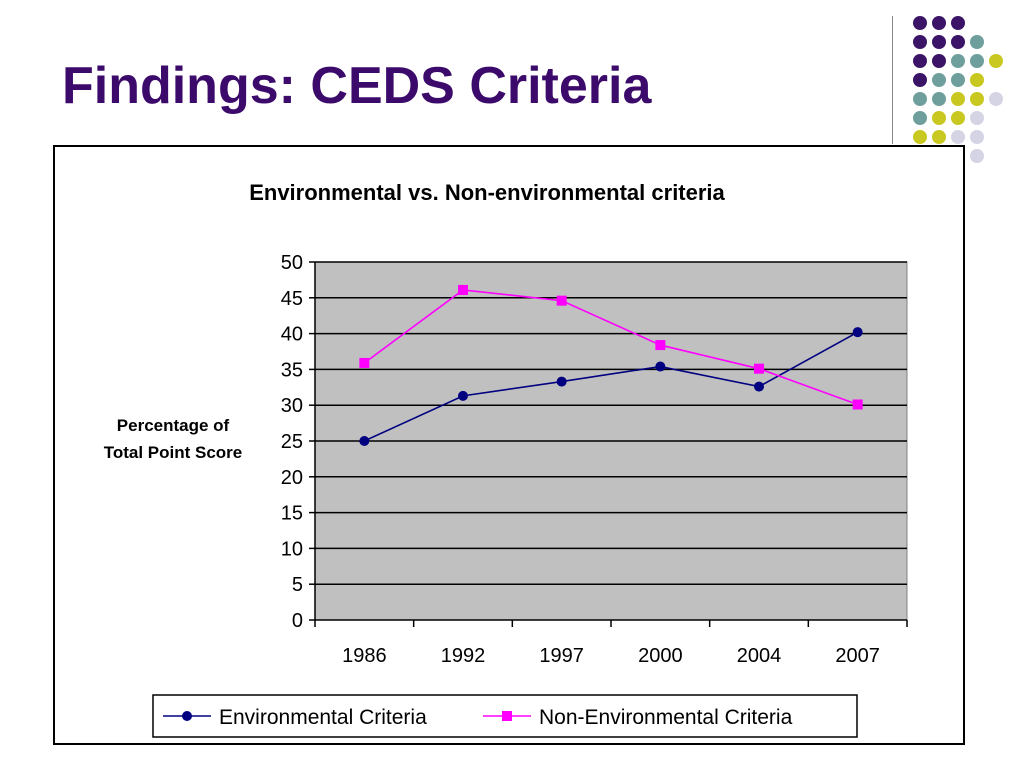 Image resolution: width=1024 pixels, height=768 pixels. What do you see at coordinates (292, 335) in the screenshot?
I see `y-tick-label: 40` at bounding box center [292, 335].